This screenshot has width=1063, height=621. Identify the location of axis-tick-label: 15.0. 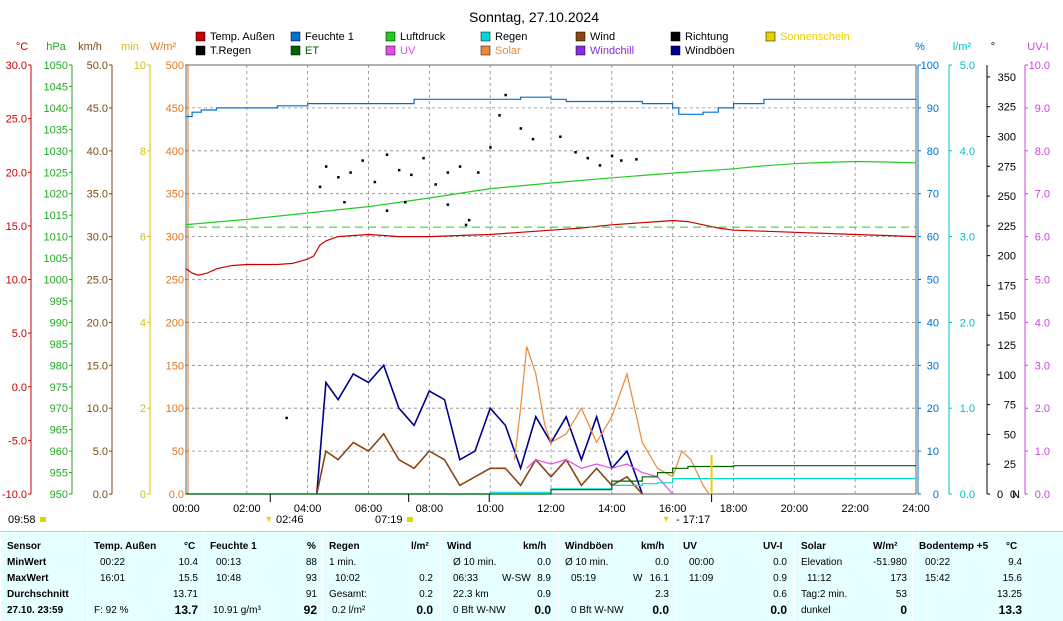
(16, 227).